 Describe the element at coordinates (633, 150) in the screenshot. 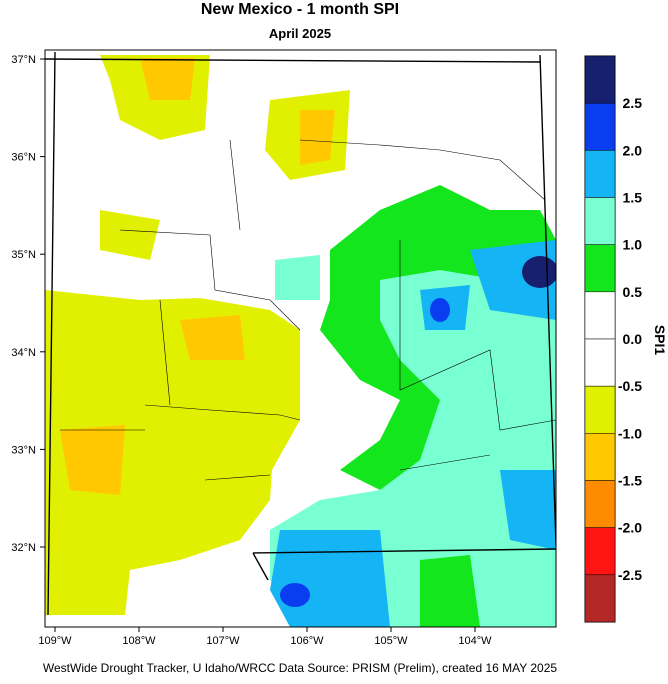

I see `colorbar-label: 2.0` at that location.